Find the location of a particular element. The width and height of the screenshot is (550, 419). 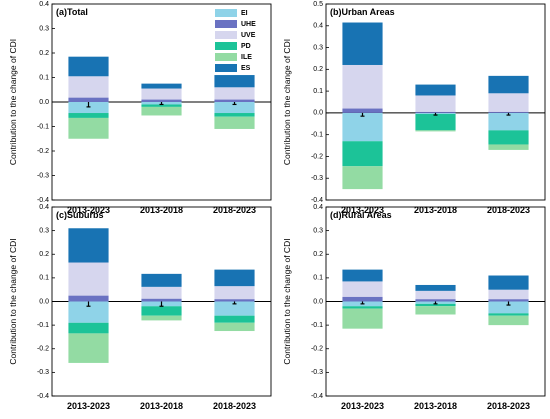

y-tick-label: 0.3 is located at coordinates (44, 230).